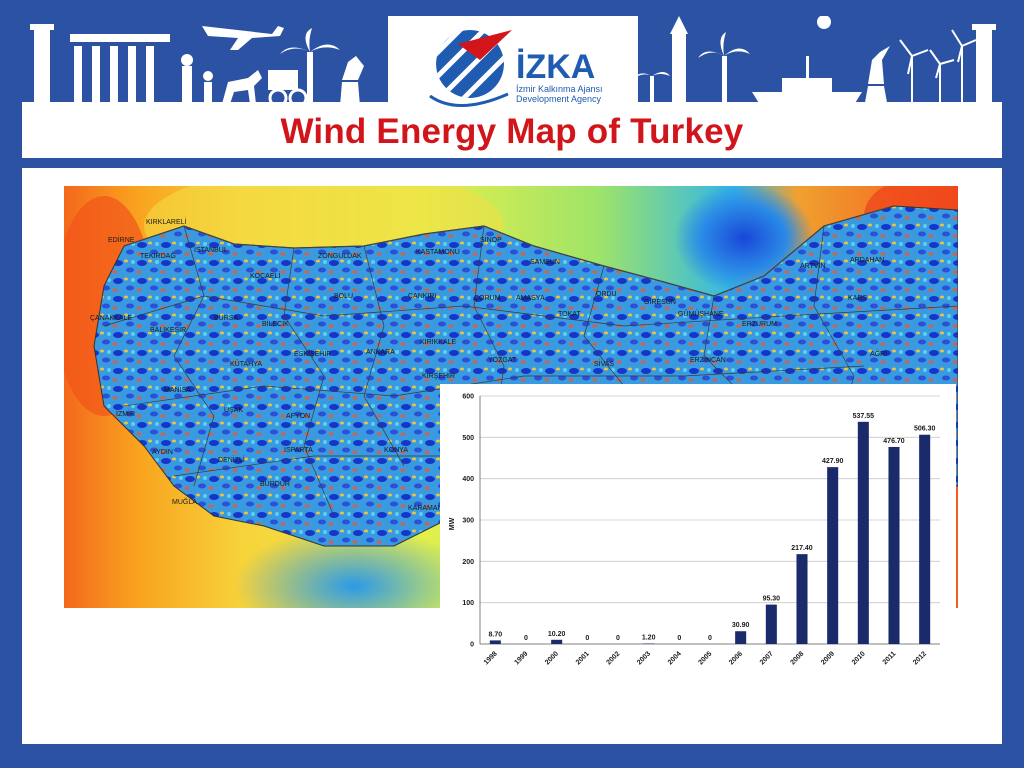 This screenshot has height=768, width=1024. Describe the element at coordinates (158, 255) in the screenshot. I see `map-label: TEKİRDAĞ` at that location.